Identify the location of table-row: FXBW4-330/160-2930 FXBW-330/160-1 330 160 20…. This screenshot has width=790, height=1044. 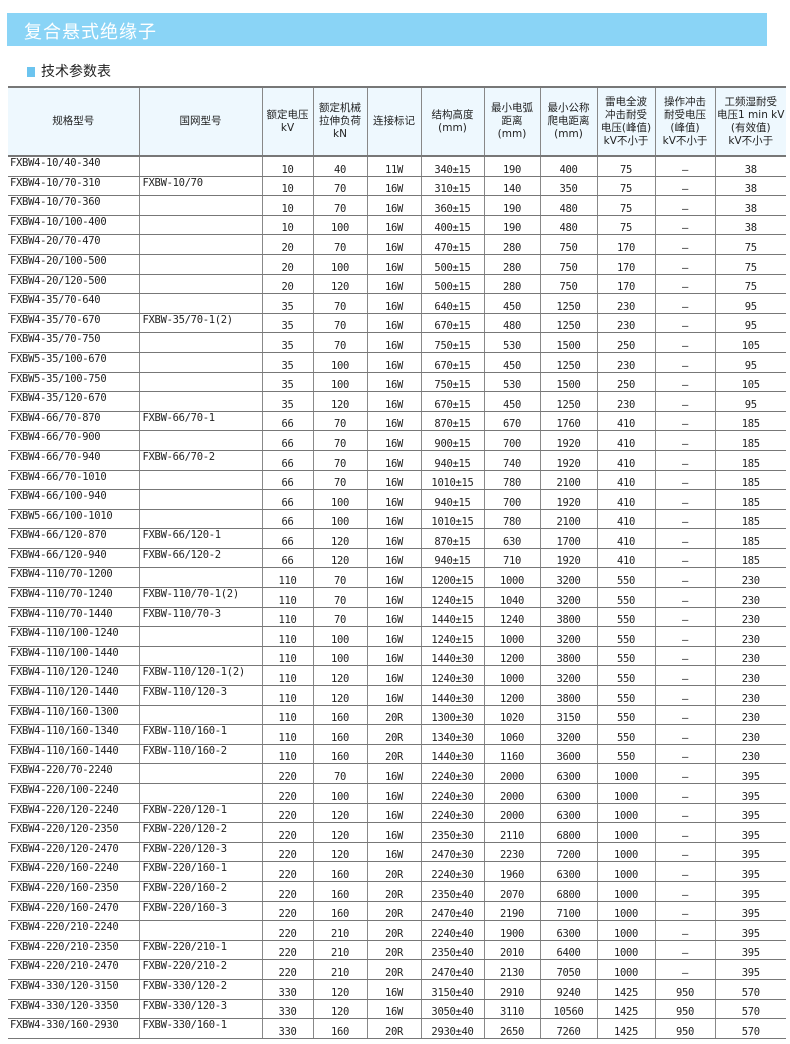
(397, 1028).